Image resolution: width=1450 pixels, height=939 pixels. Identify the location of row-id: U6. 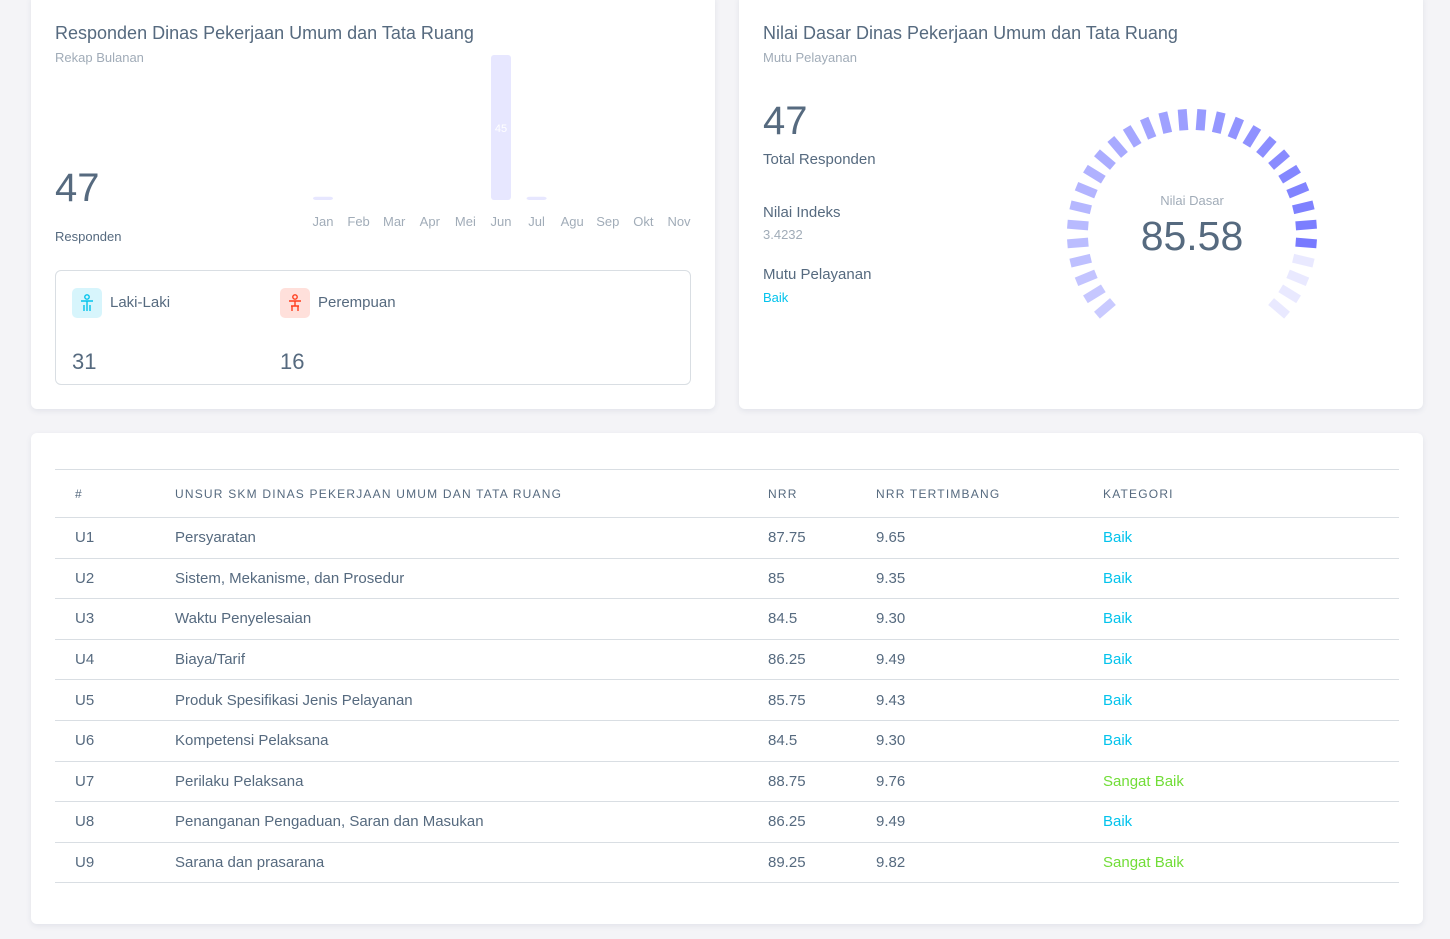
(105, 741).